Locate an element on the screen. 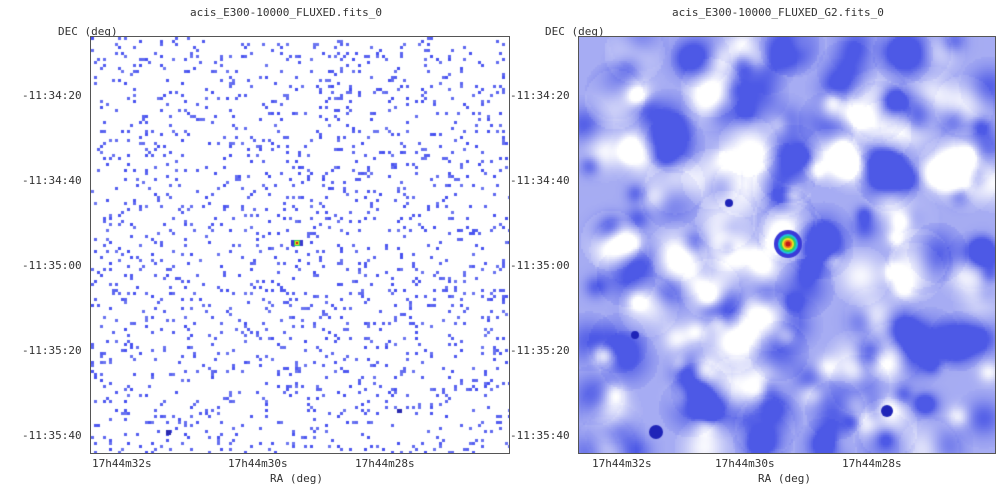 Image resolution: width=1000 pixels, height=490 pixels. right-ytick-label: -11:35:20 is located at coordinates (540, 350).